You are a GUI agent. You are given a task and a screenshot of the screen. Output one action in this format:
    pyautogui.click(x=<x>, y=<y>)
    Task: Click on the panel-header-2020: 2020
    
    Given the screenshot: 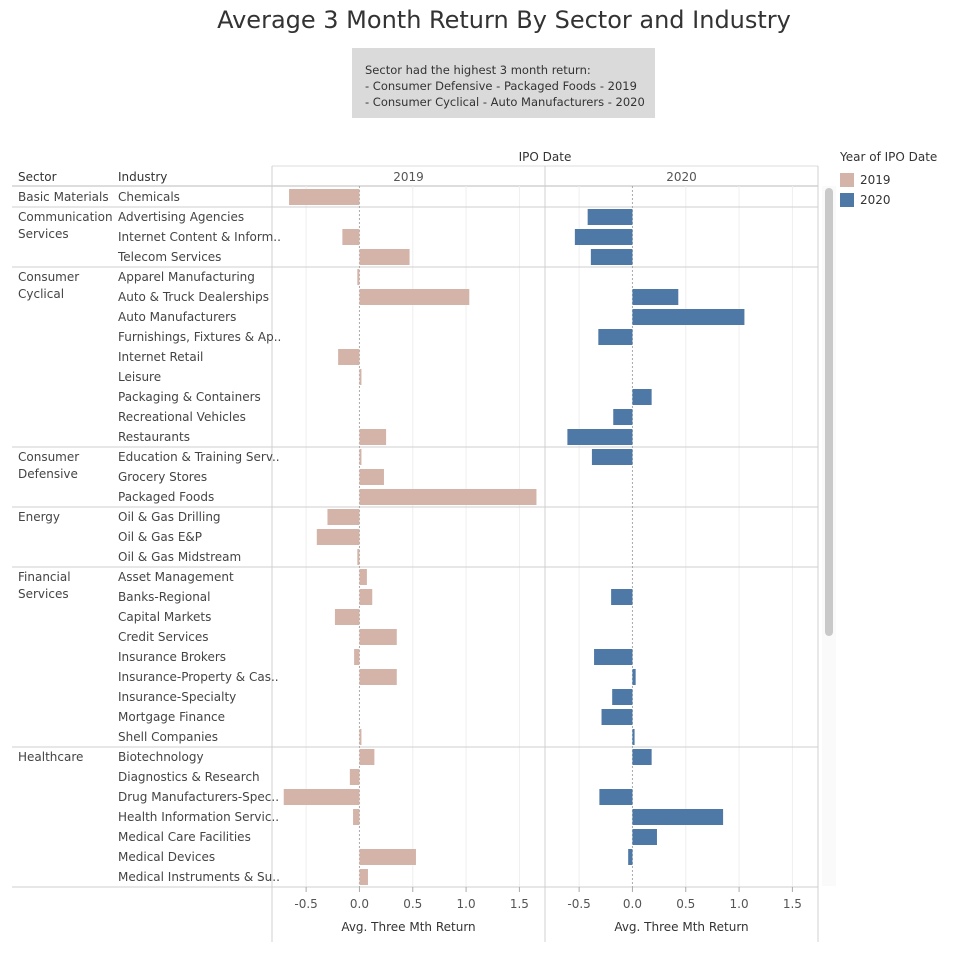 What is the action you would take?
    pyautogui.click(x=681, y=177)
    